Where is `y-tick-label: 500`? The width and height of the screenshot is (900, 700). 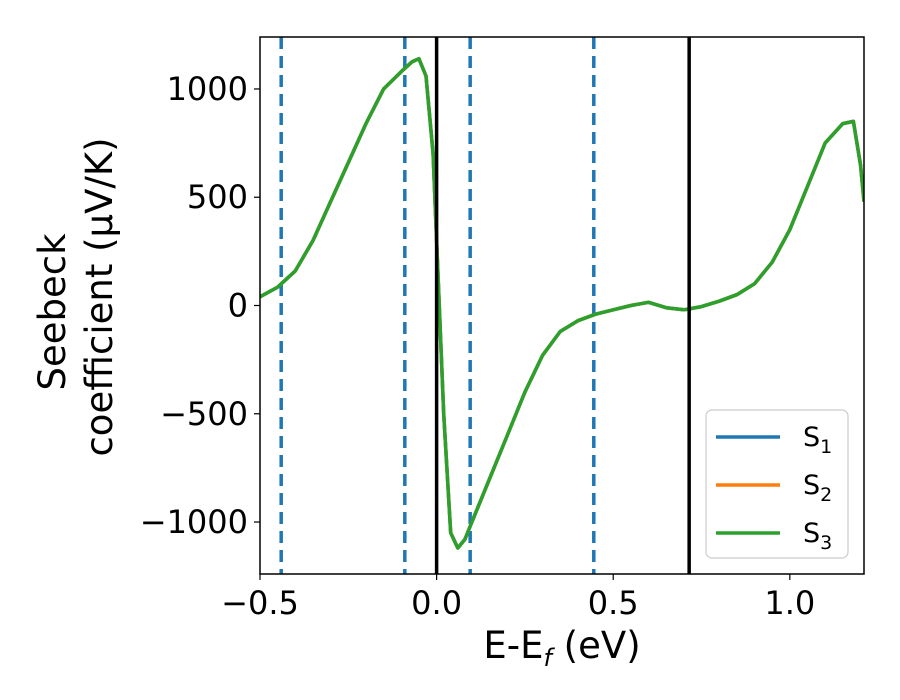 y-tick-label: 500 is located at coordinates (217, 197).